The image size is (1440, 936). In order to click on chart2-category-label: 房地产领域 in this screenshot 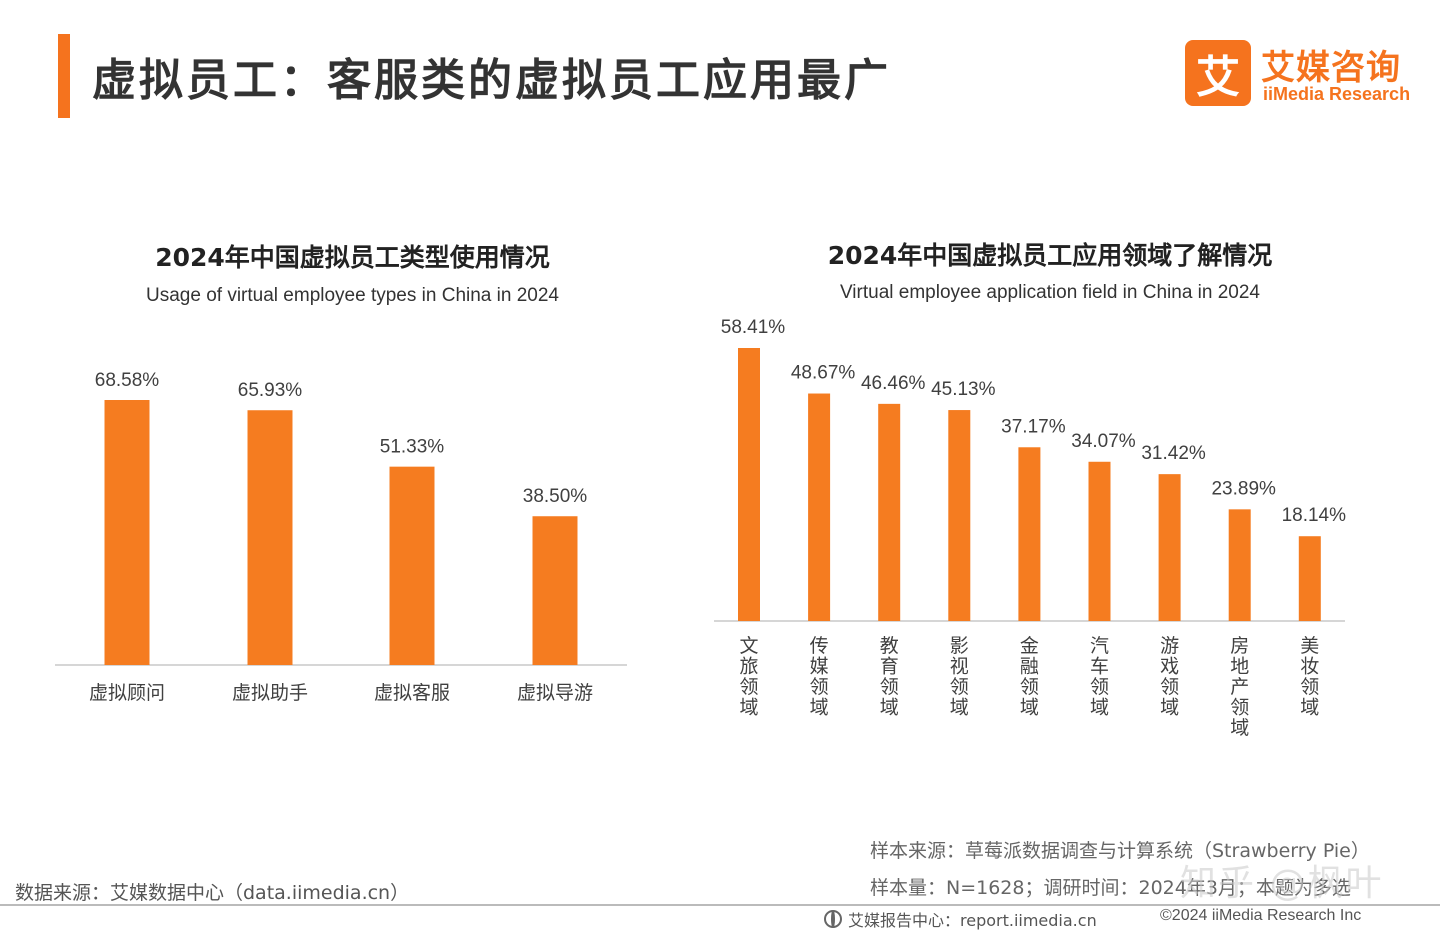, I will do `click(1239, 687)`.